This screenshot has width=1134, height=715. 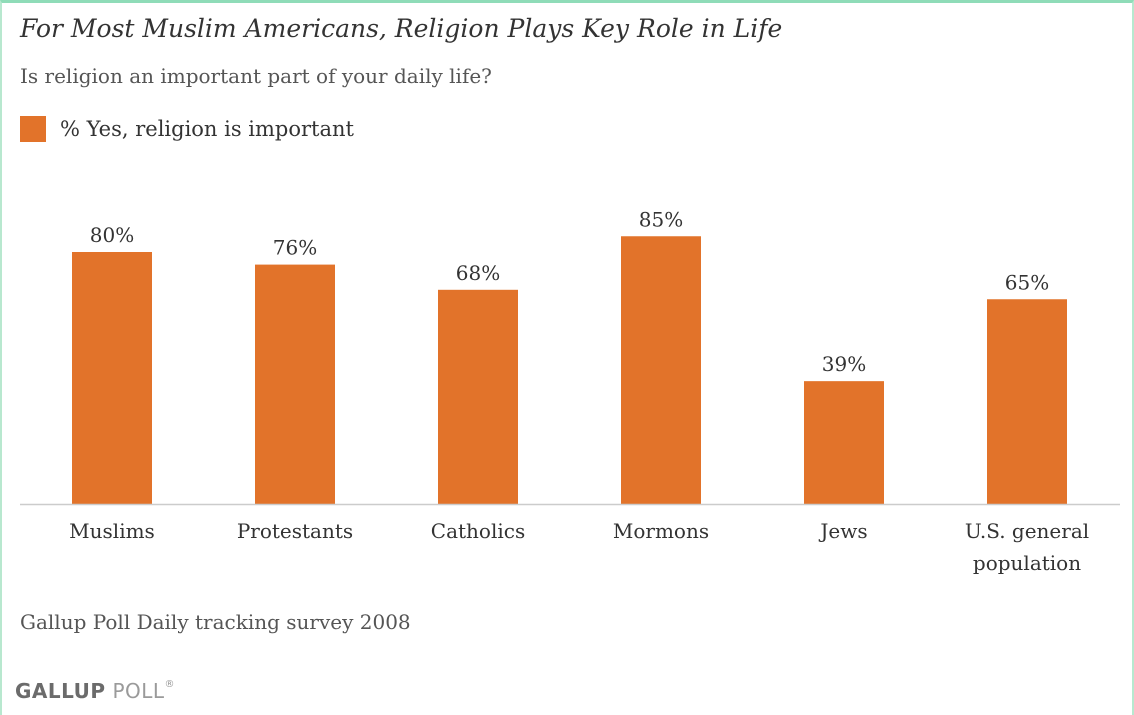 What do you see at coordinates (1027, 282) in the screenshot?
I see `value-label-5: 65%` at bounding box center [1027, 282].